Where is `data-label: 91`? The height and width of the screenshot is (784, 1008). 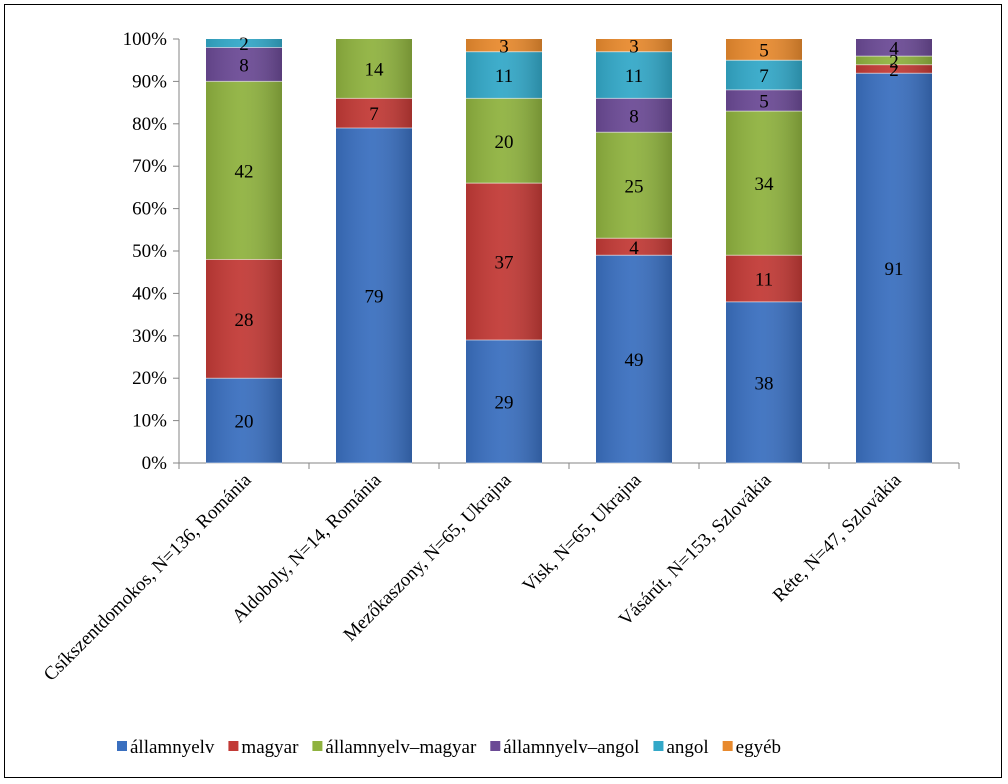
data-label: 91 is located at coordinates (894, 269).